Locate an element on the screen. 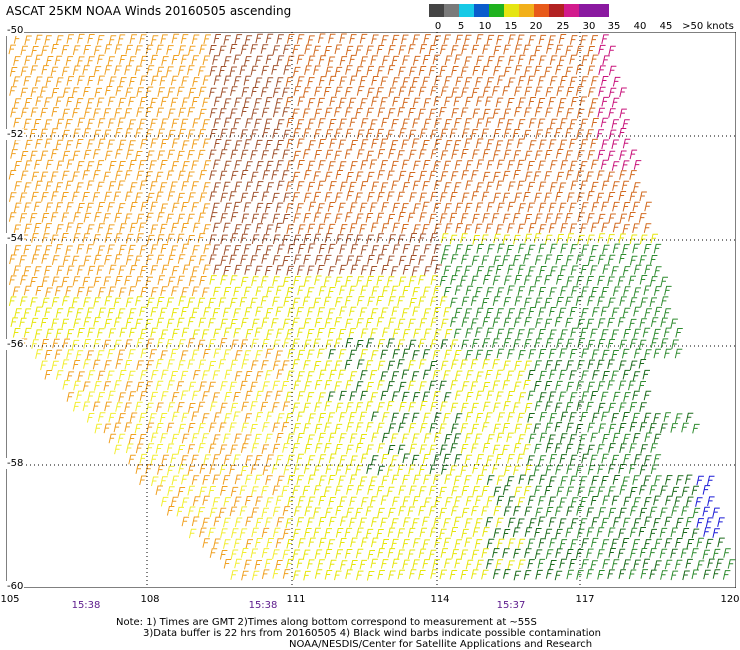  legend-swatch is located at coordinates (436, 10).